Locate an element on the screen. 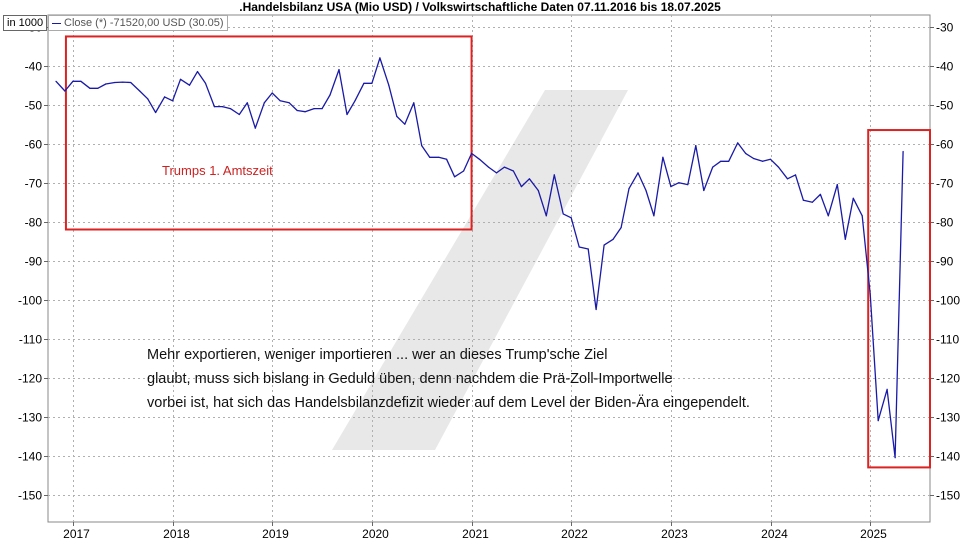  y-tick-label-right: -60 is located at coordinates (945, 145).